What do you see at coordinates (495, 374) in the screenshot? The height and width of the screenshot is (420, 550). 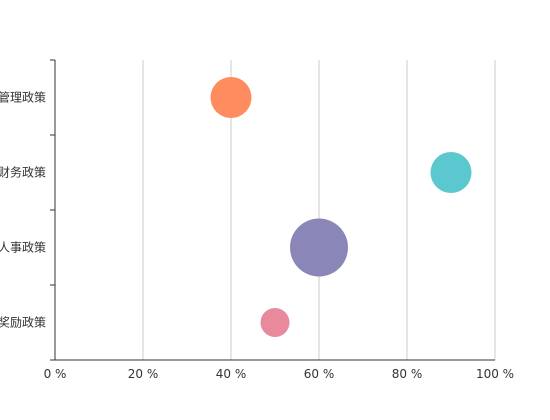 I see `x-tick-label: 100 %` at bounding box center [495, 374].